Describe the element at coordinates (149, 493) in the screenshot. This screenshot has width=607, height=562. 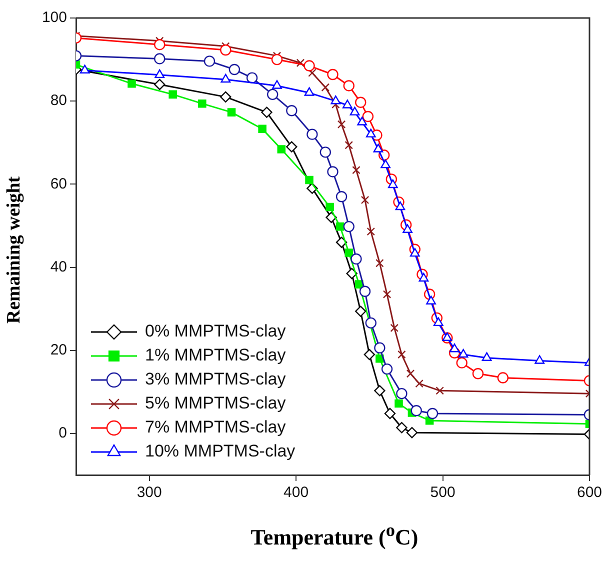
I see `x-tick-label: 300` at that location.